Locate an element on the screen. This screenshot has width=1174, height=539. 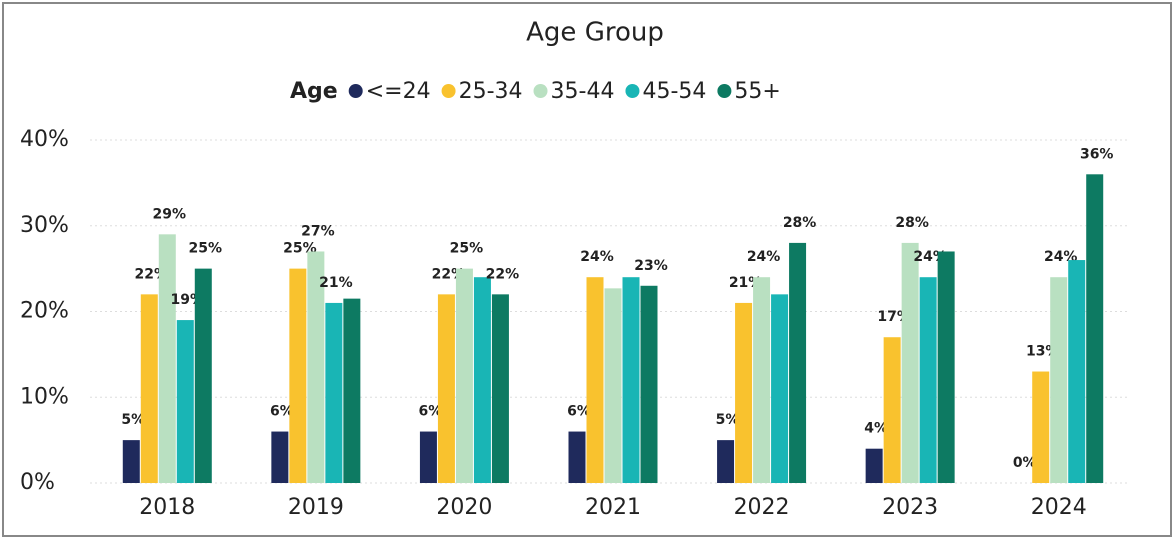
legend-title: Age is located at coordinates (314, 91).